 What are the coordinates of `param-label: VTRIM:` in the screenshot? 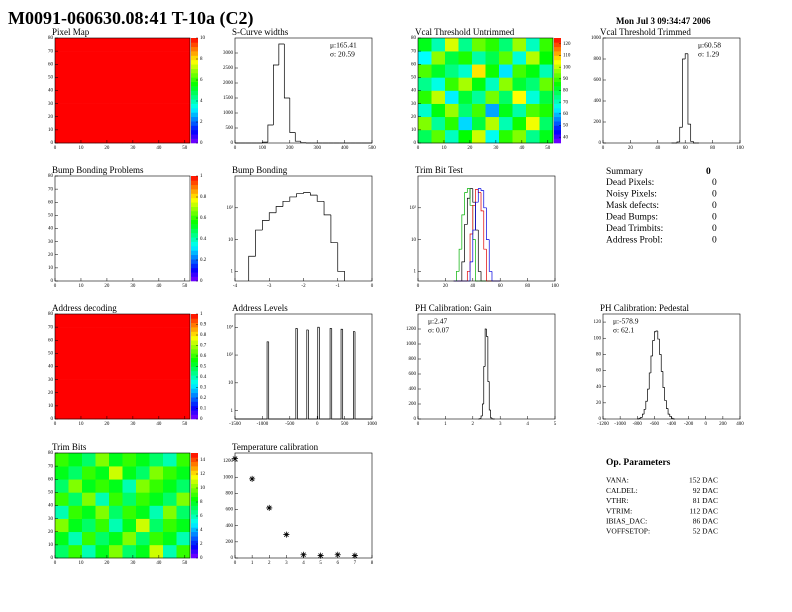 It's located at (619, 510).